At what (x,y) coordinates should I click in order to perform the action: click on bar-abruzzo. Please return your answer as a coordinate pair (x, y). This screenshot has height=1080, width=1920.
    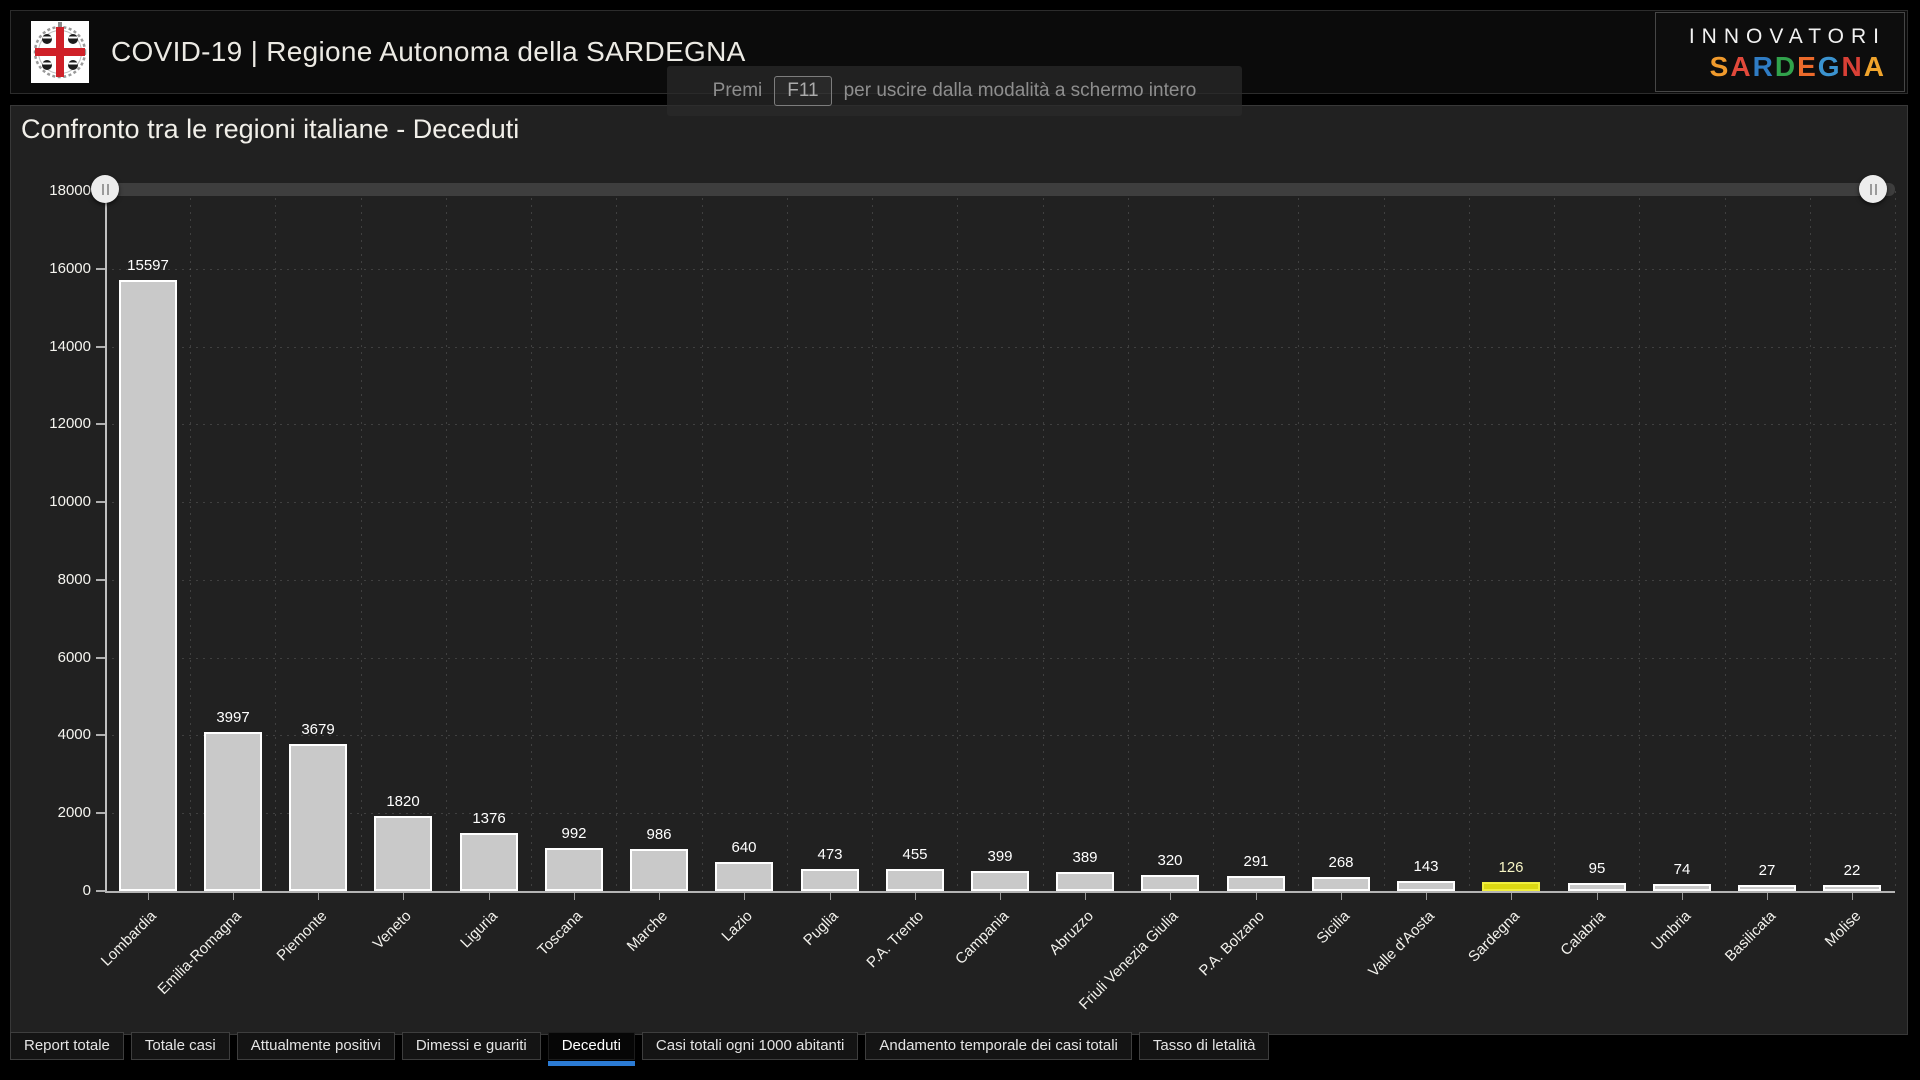
    Looking at the image, I should click on (1085, 881).